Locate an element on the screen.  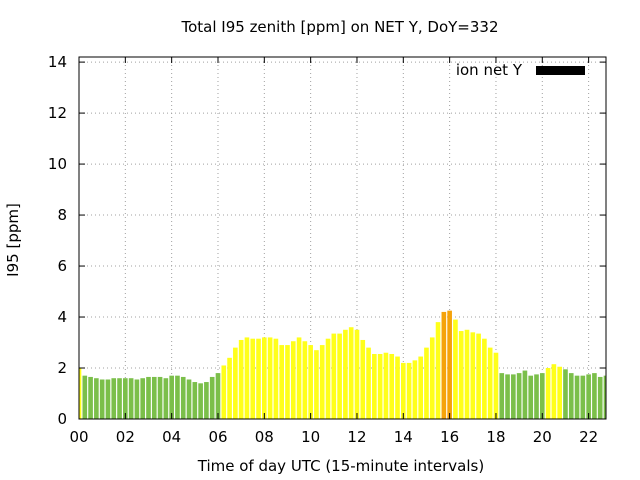
y-tick-label: 8 is located at coordinates (62, 215).